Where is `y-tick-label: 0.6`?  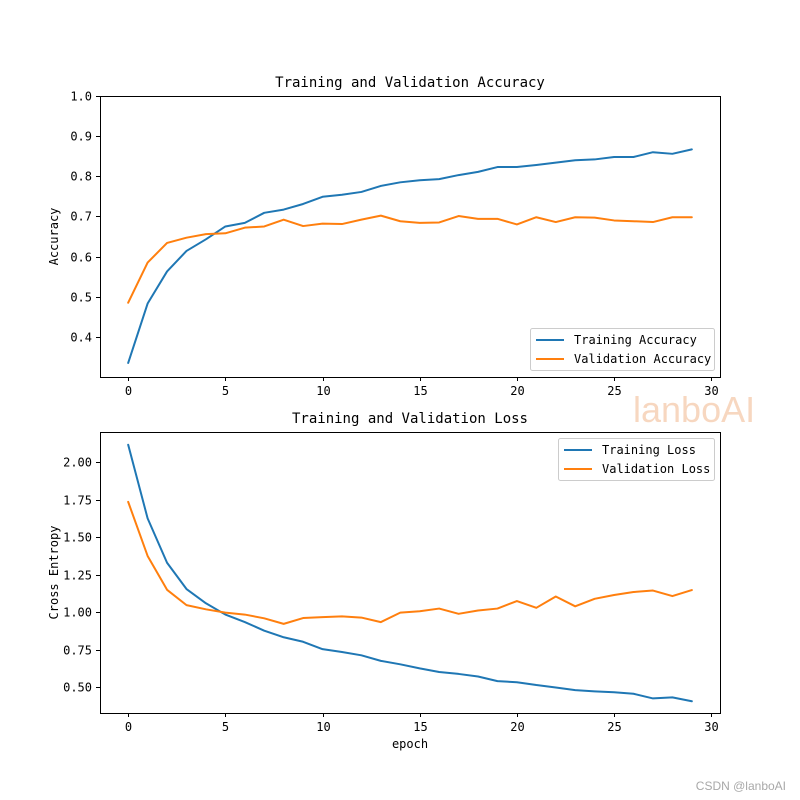
y-tick-label: 0.6 is located at coordinates (81, 258).